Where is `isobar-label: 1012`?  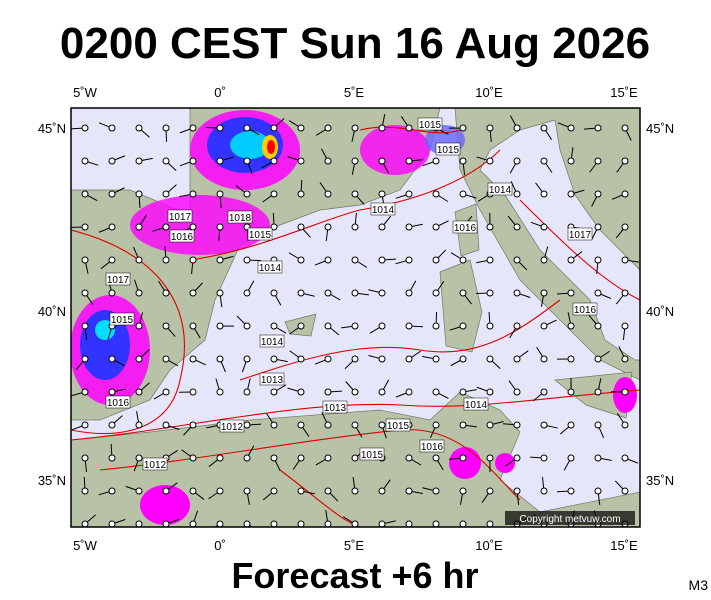
isobar-label: 1012 is located at coordinates (232, 427).